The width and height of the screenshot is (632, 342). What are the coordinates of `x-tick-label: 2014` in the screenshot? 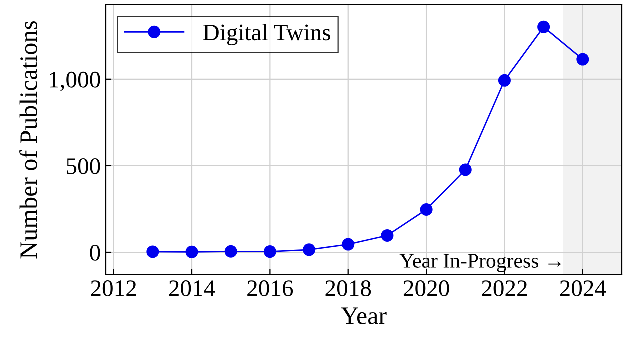 It's located at (192, 288).